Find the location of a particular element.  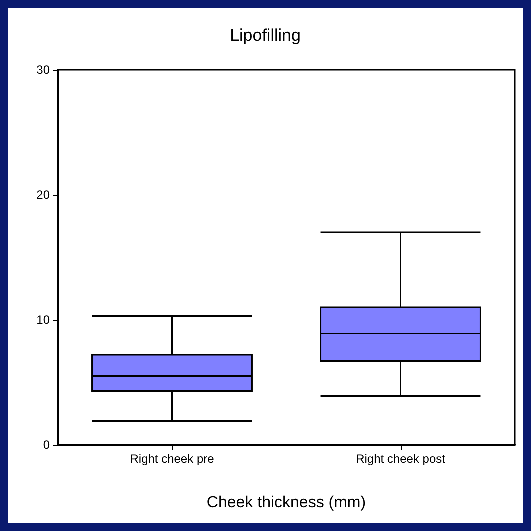

y-tick-label: 20 is located at coordinates (43, 195).